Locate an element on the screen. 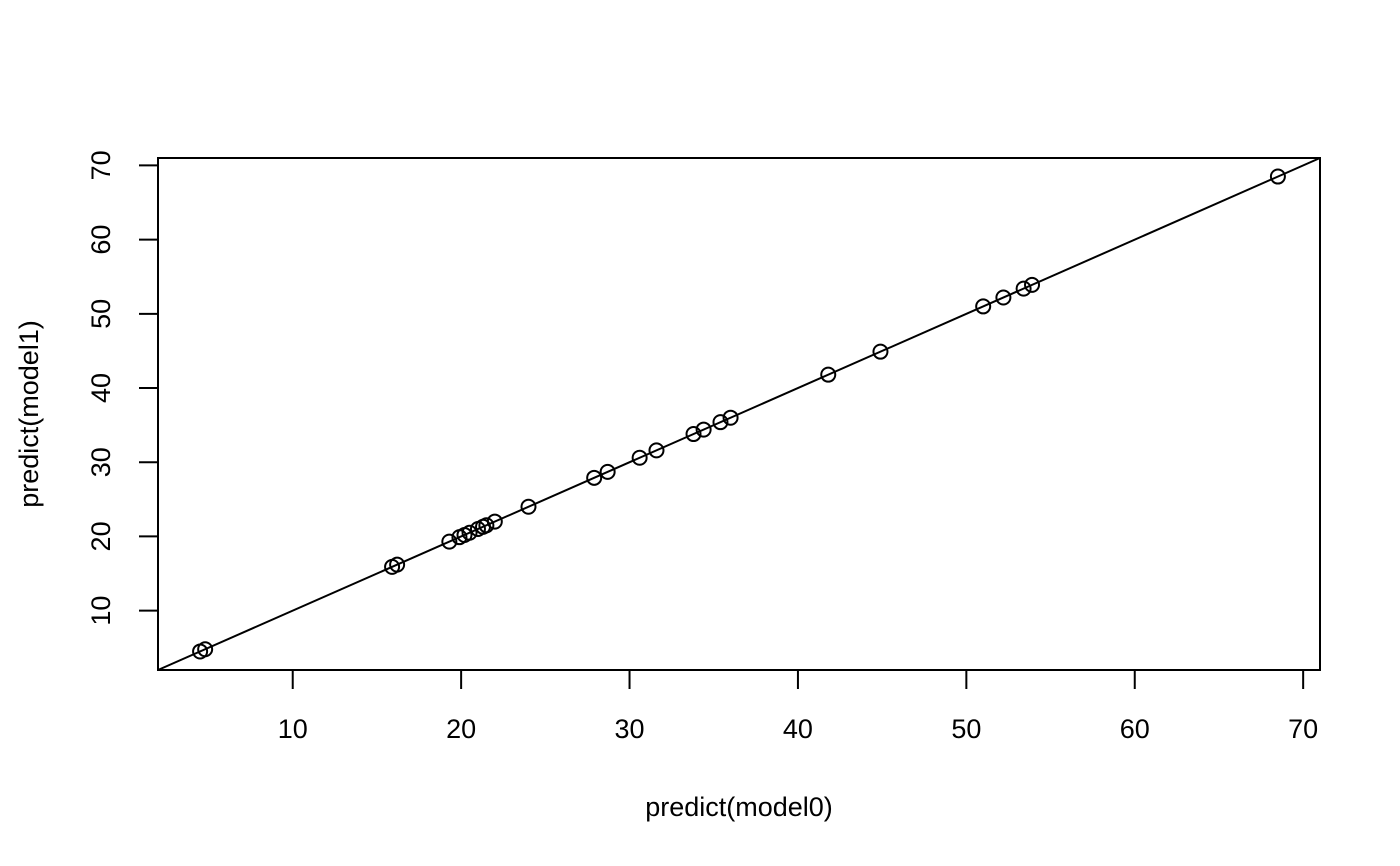  x-tick-label: 10 is located at coordinates (293, 729).